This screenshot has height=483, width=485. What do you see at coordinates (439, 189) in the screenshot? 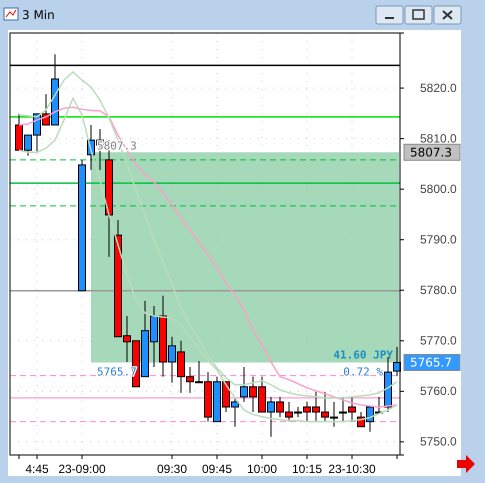
I see `y-tick-label: 5800.0` at bounding box center [439, 189].